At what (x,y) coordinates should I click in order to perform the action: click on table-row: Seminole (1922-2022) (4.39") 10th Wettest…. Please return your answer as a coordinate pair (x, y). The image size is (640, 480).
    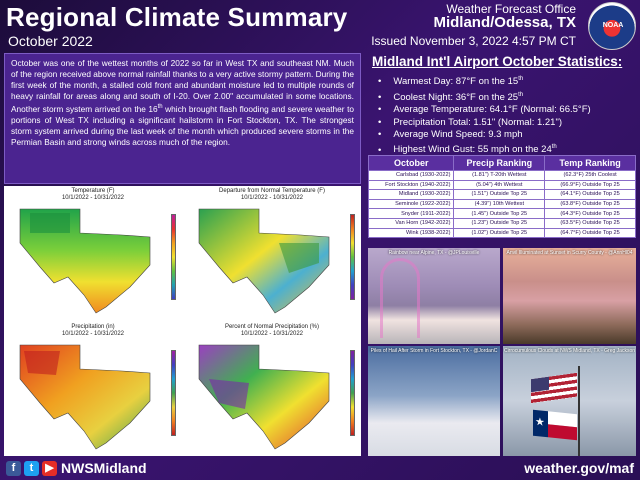
    Looking at the image, I should click on (501, 204).